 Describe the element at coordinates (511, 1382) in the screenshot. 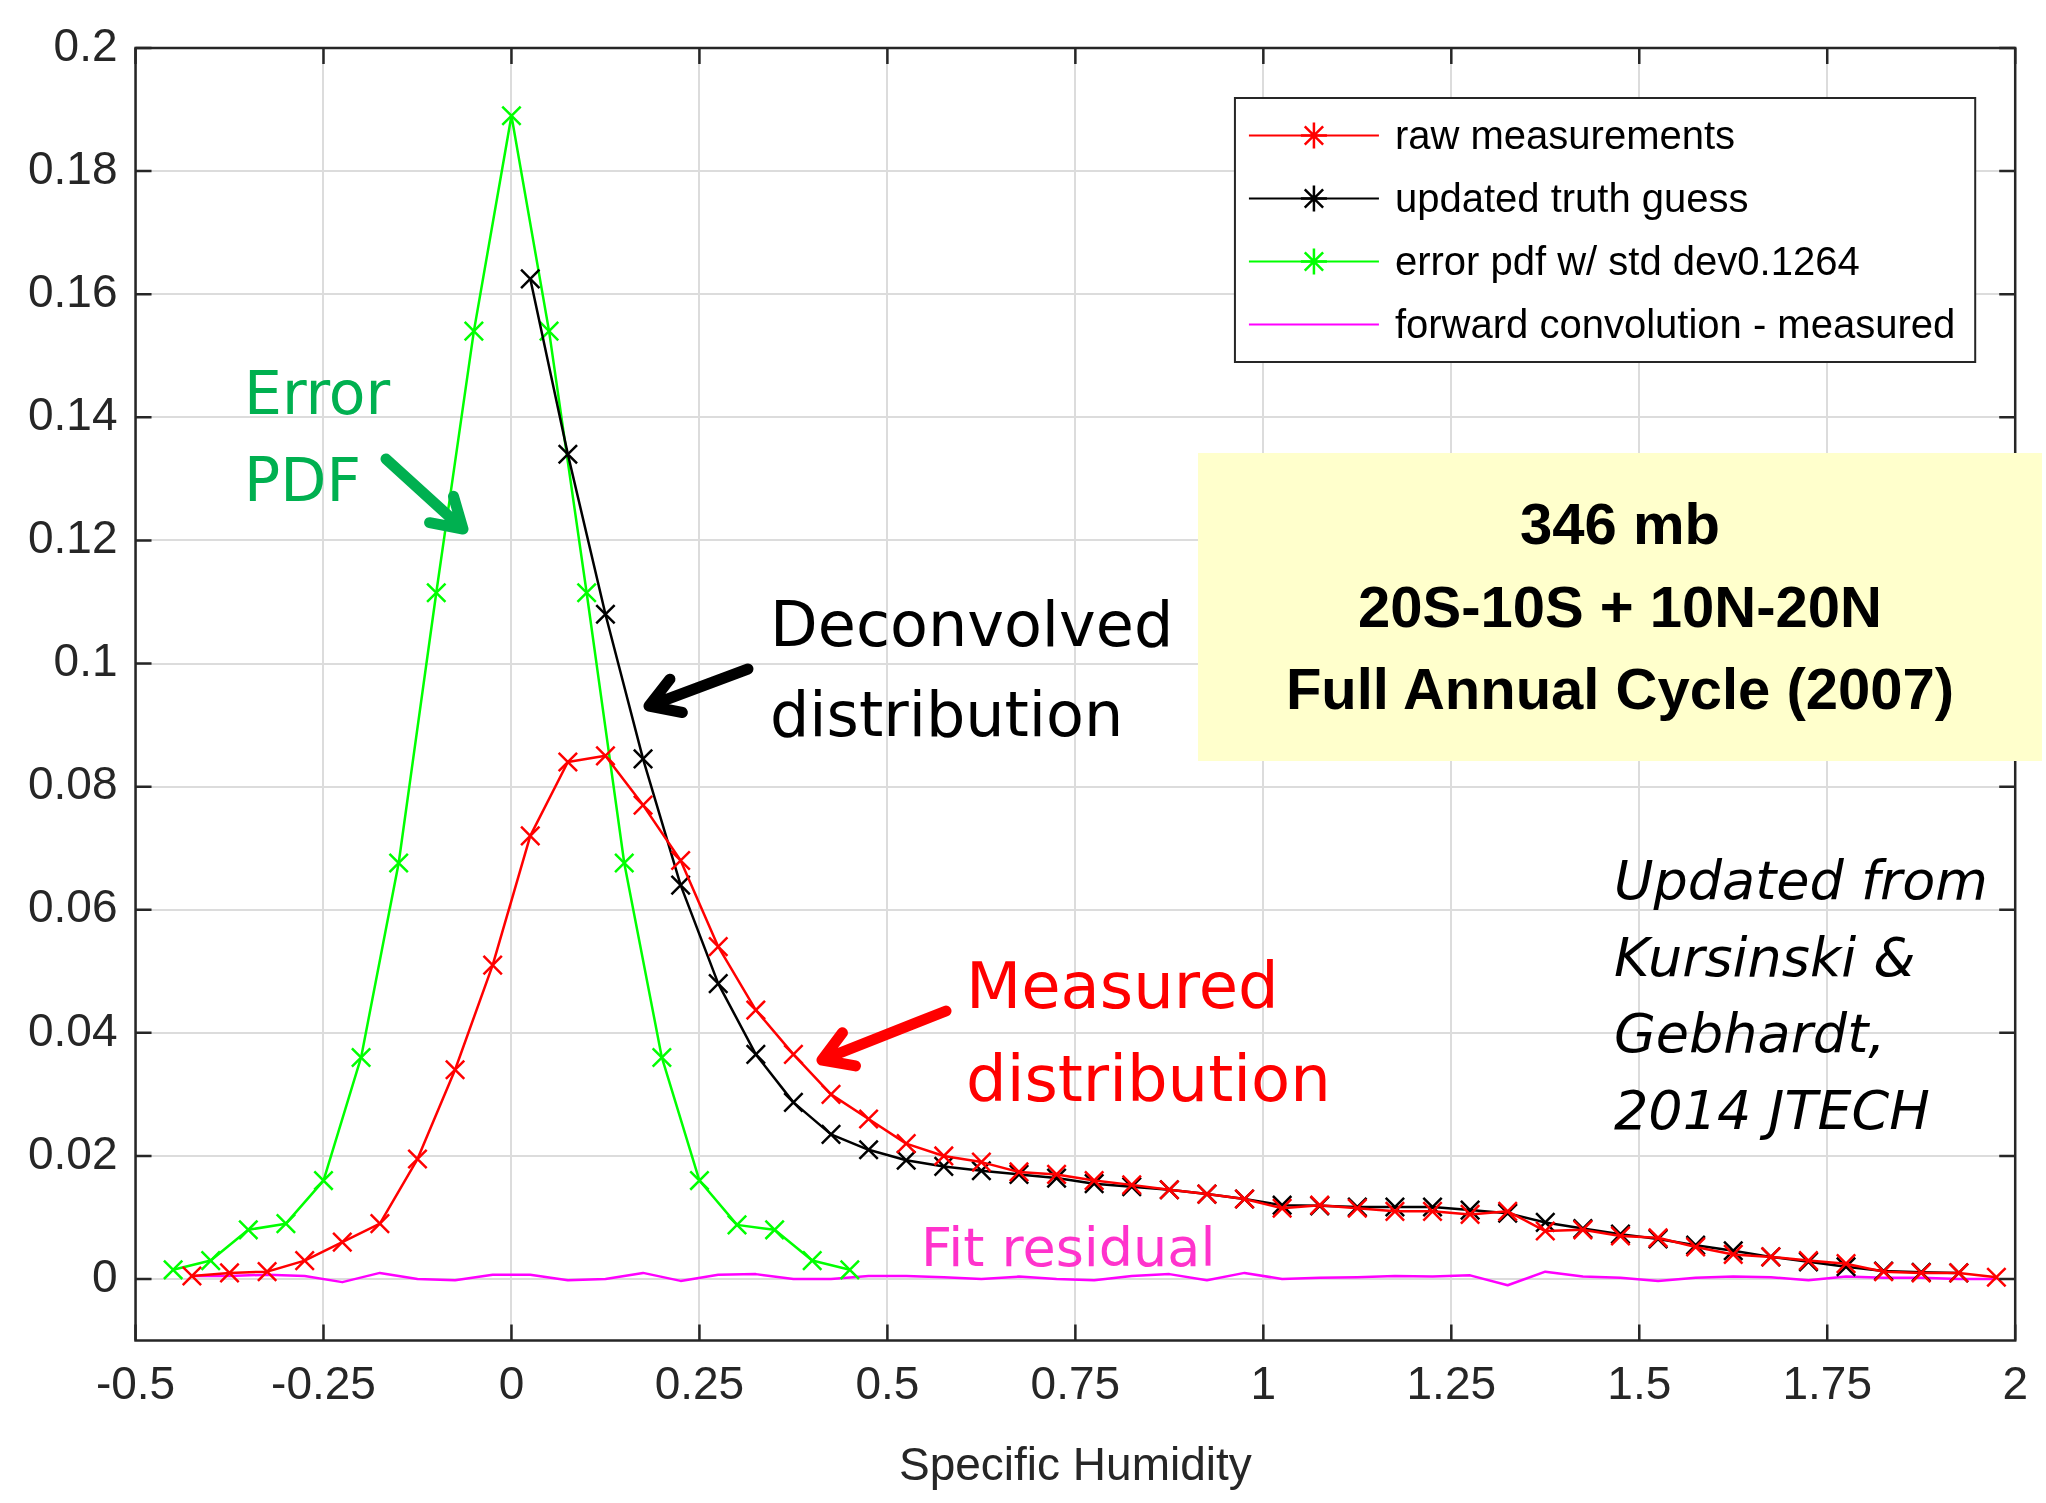

I see `x-tick-label: 0` at that location.